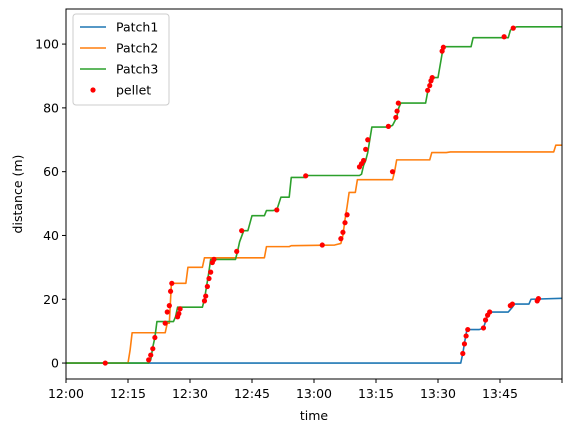 The image size is (571, 432). I want to click on y-tick-label: 20, so click(51, 299).